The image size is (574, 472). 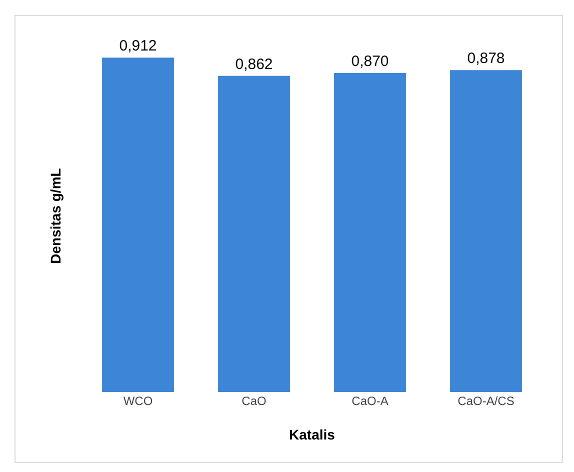 I want to click on x-tick-label: WCO, so click(x=138, y=401).